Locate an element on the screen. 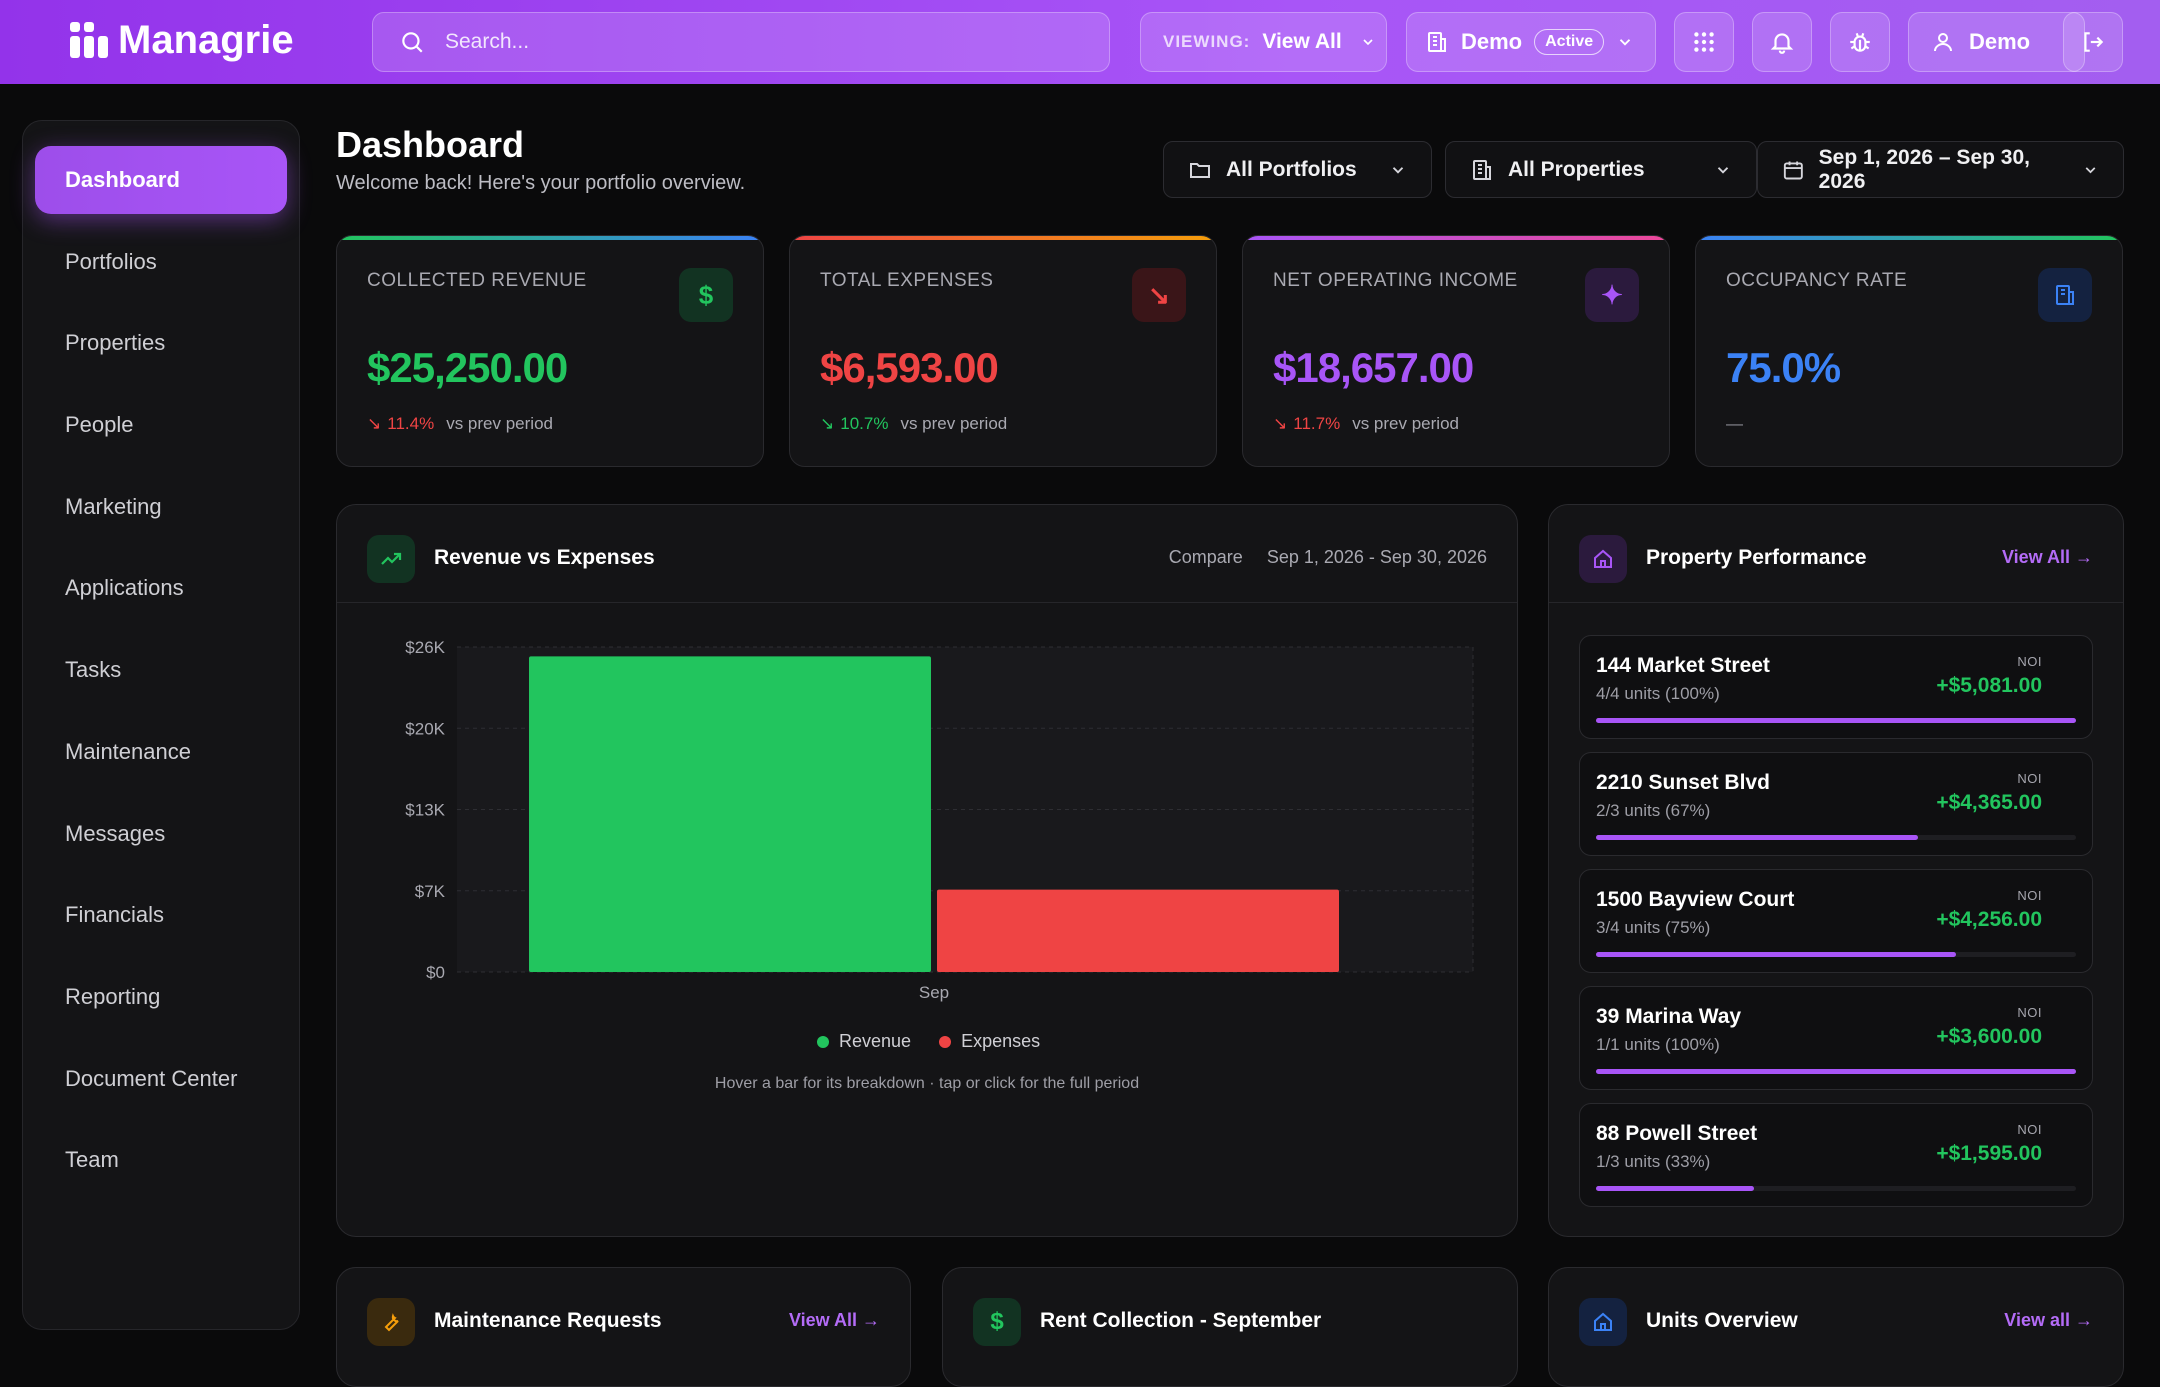  kpi-note: — is located at coordinates (1734, 423).